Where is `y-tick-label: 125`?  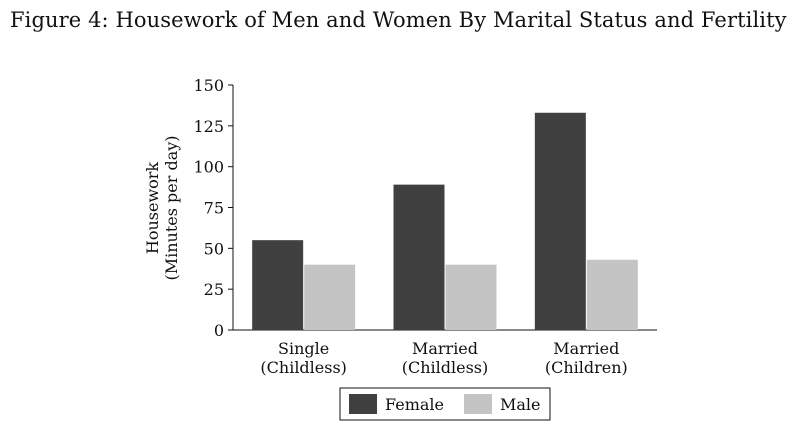 y-tick-label: 125 is located at coordinates (208, 126).